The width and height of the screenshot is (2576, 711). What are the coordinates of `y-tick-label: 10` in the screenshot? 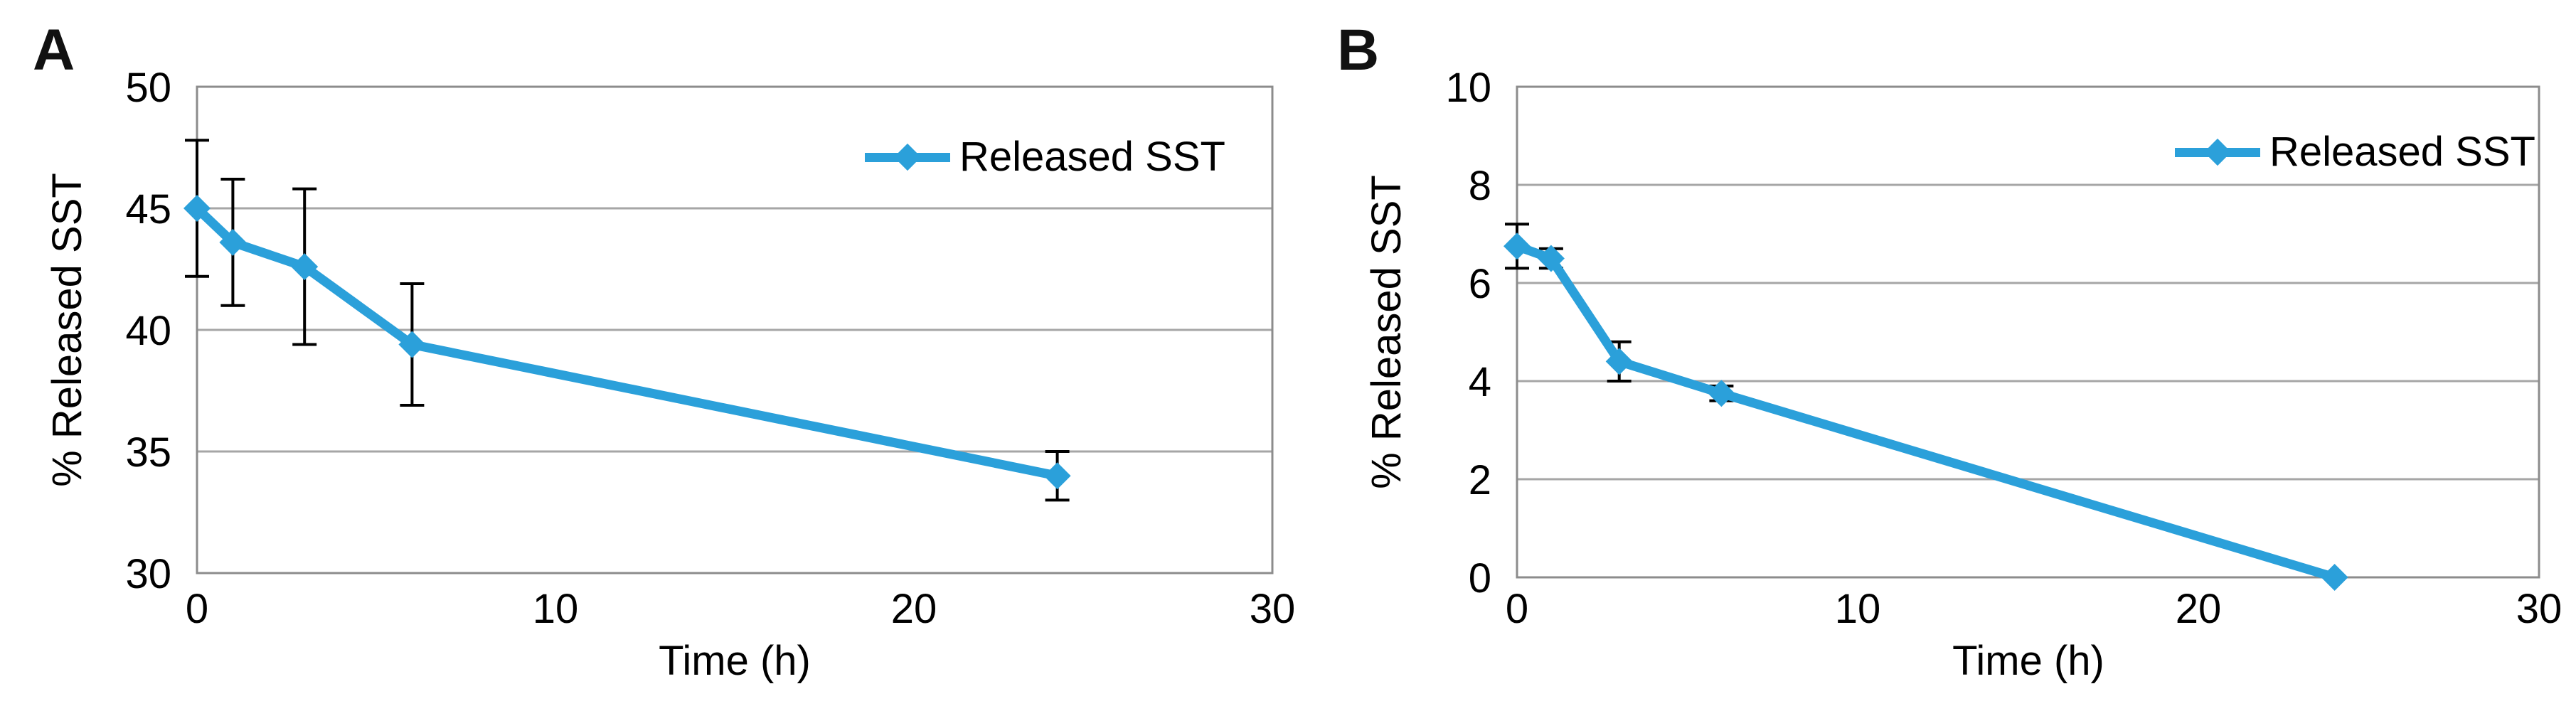 It's located at (1468, 88).